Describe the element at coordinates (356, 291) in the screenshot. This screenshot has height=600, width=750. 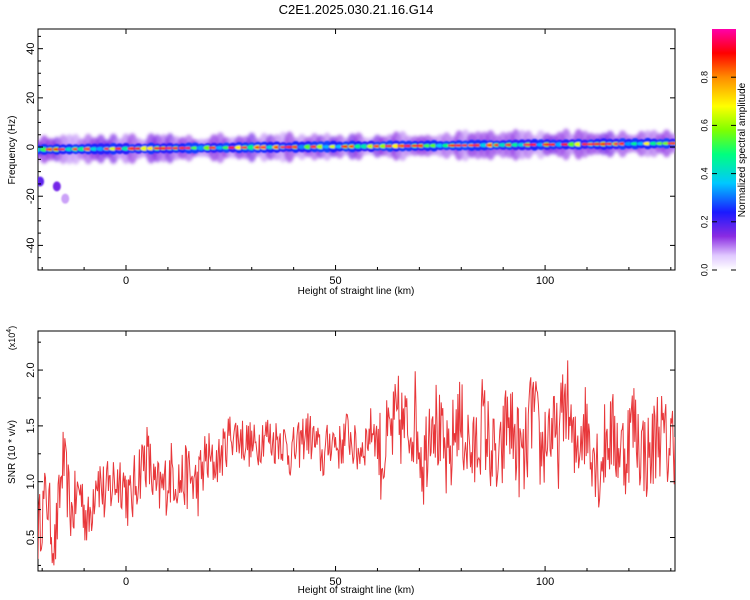
I see `top-x-axis-label: Height of straight line (km)` at that location.